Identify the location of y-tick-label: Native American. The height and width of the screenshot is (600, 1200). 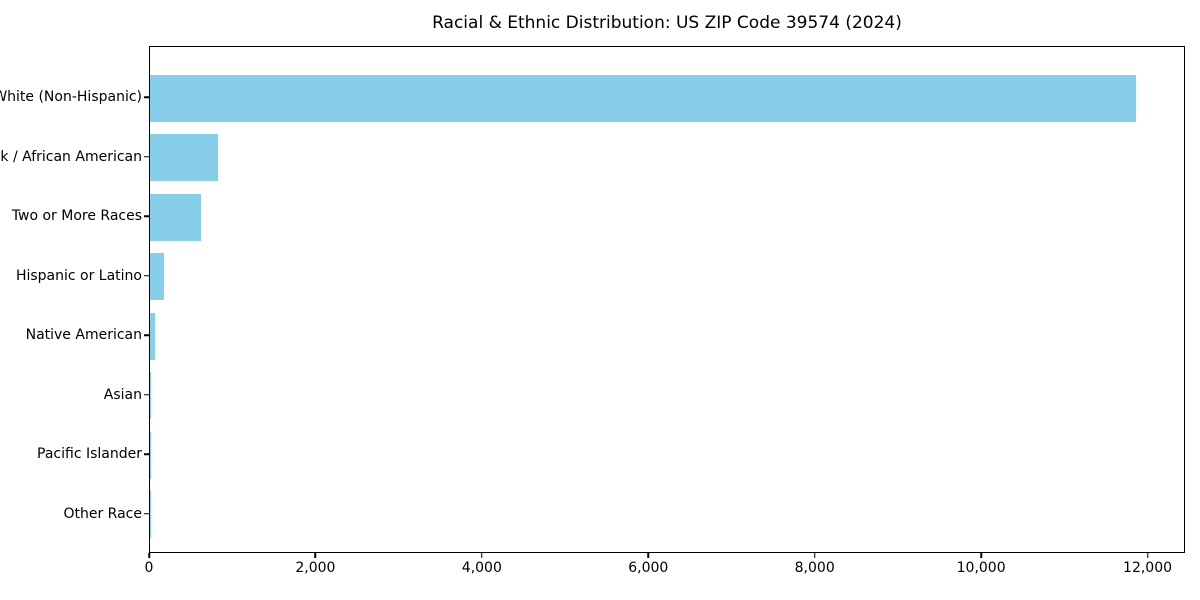
(83, 335).